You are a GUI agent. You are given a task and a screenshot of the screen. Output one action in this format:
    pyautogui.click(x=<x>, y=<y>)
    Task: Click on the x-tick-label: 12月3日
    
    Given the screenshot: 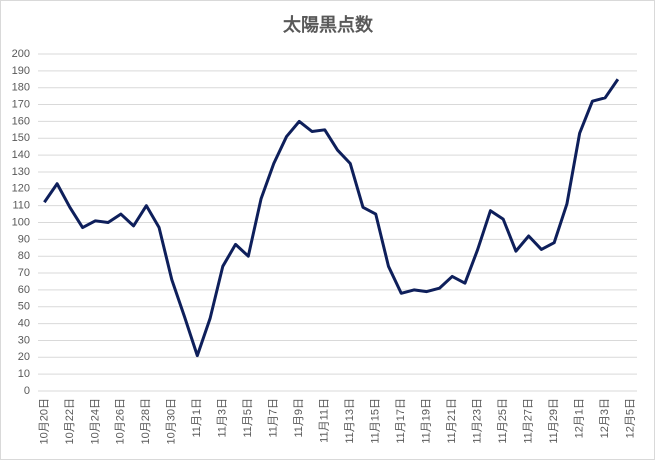 What is the action you would take?
    pyautogui.click(x=605, y=418)
    